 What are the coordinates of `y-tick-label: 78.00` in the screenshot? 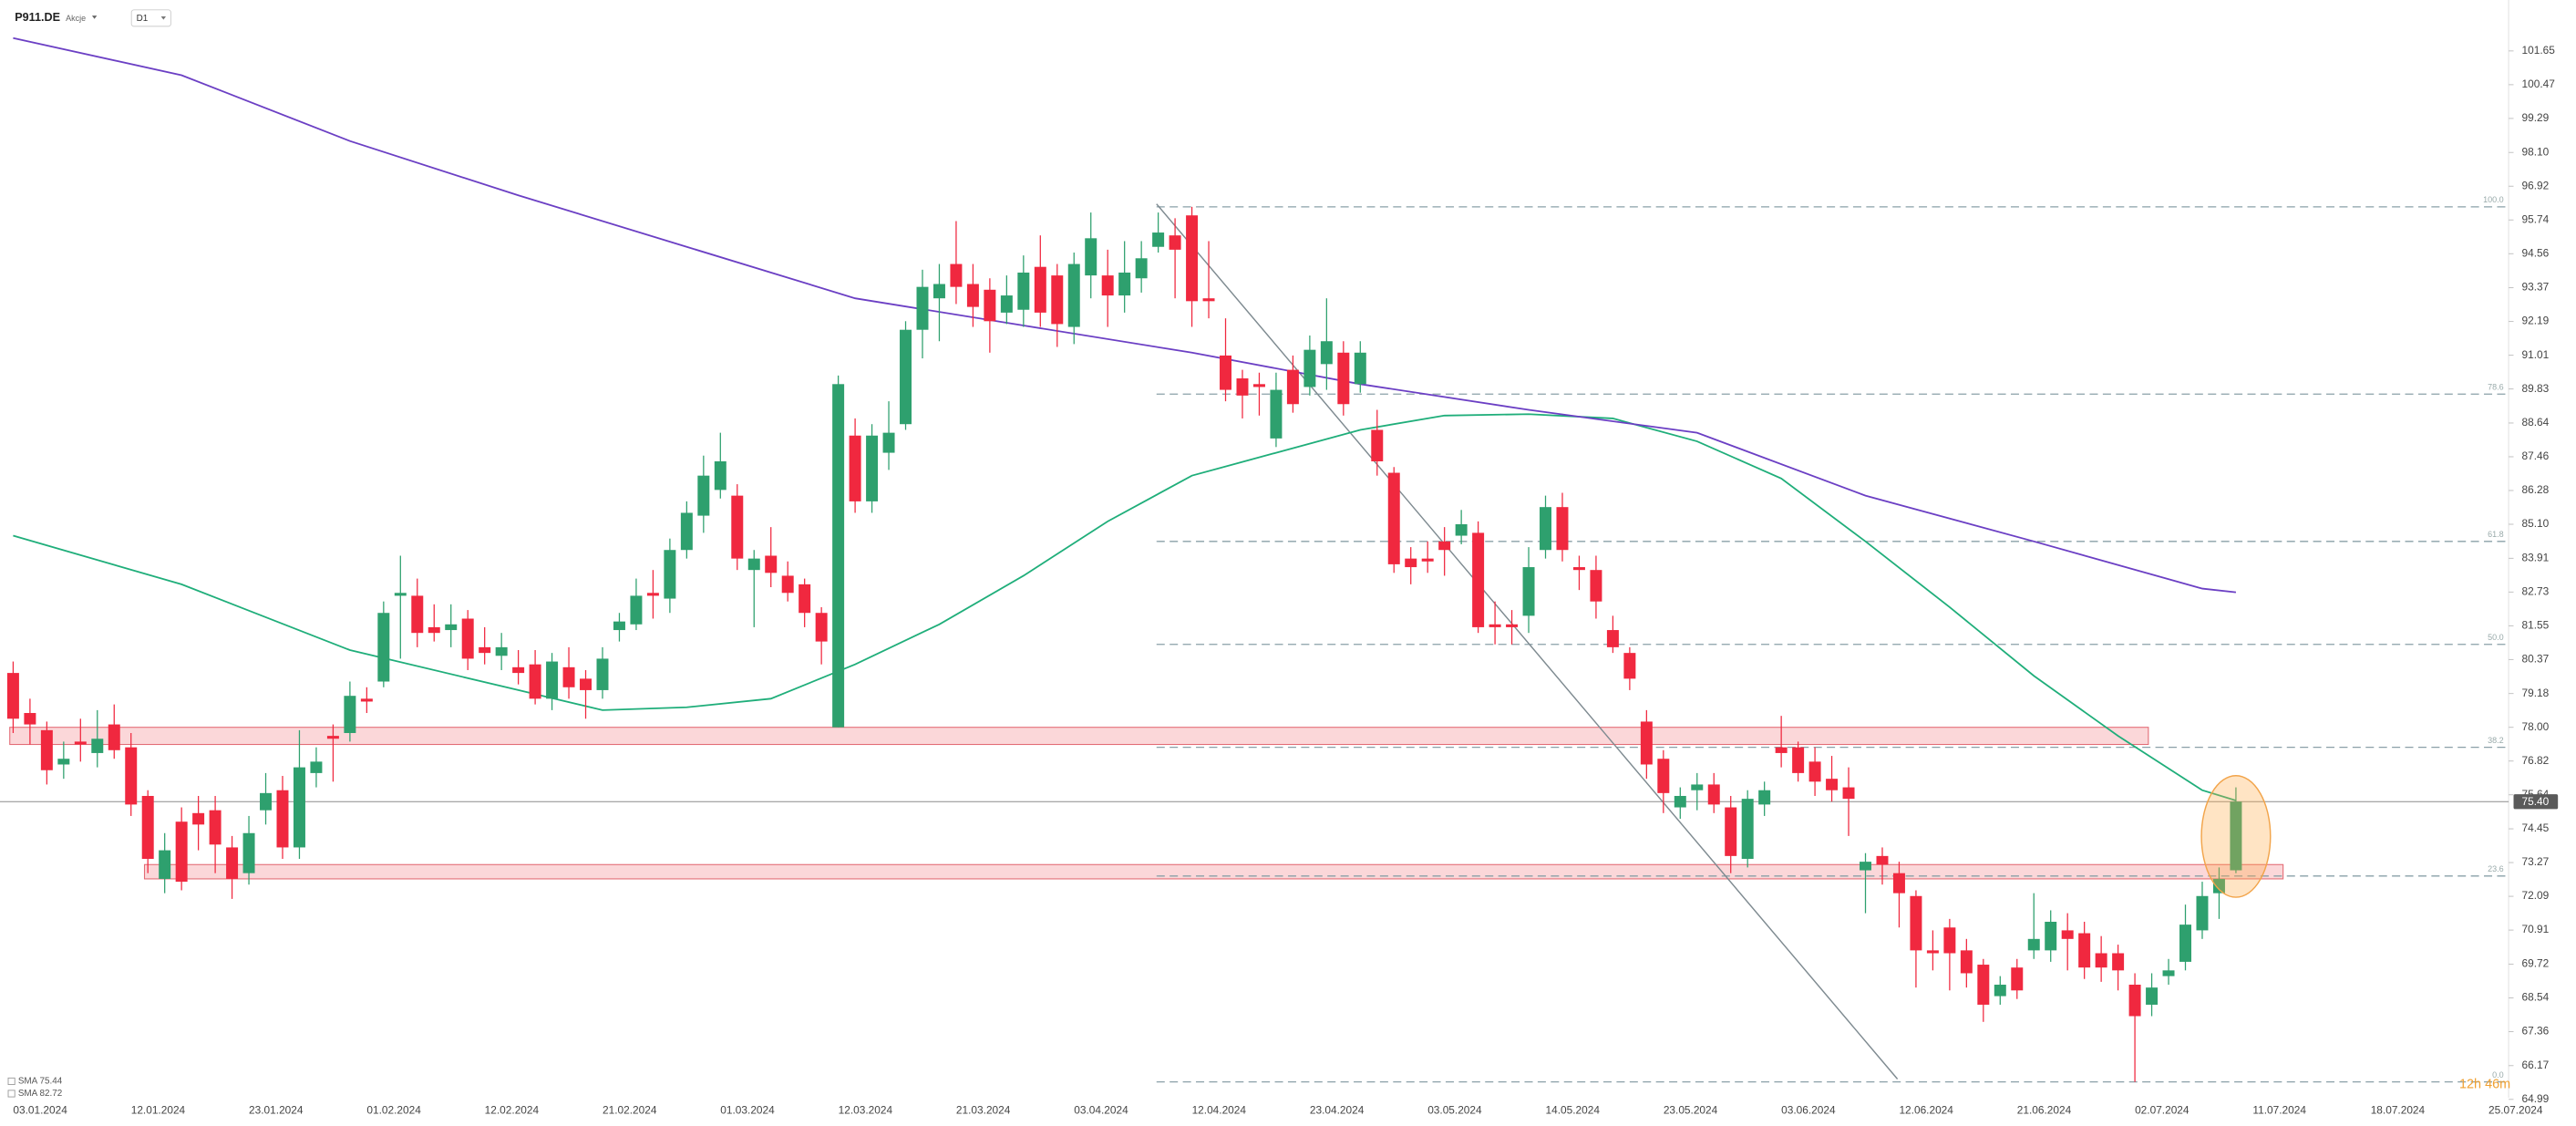 It's located at (2536, 726).